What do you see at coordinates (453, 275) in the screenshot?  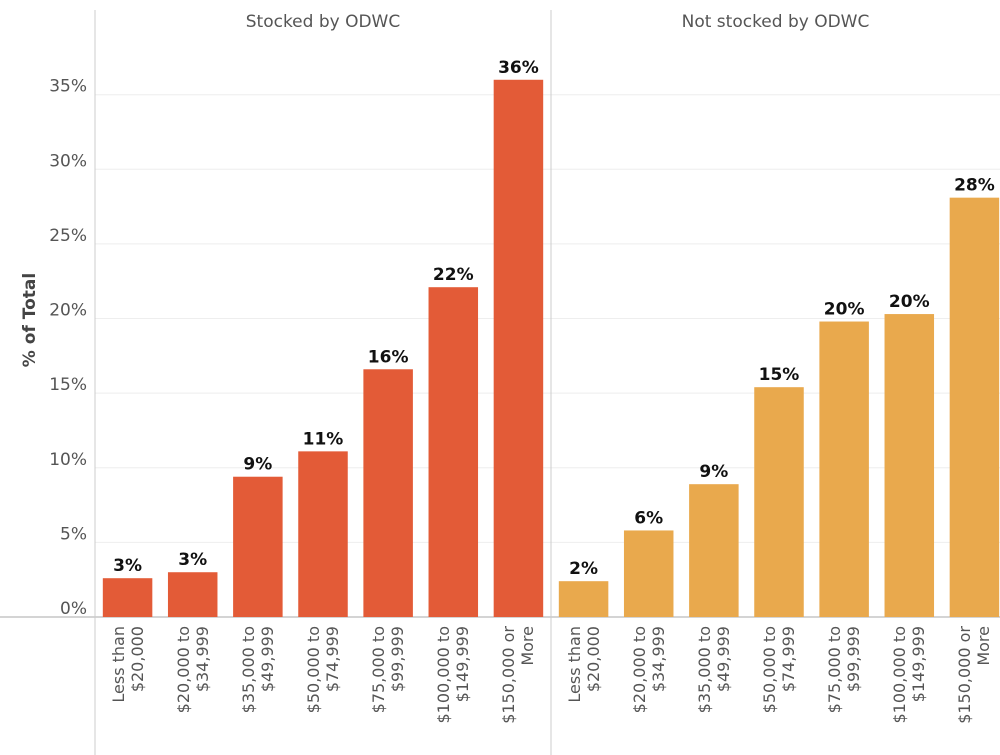 I see `value-label: 22%` at bounding box center [453, 275].